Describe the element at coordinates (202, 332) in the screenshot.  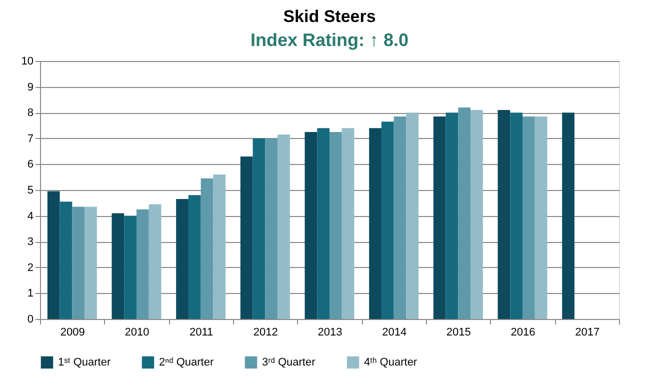
I see `x-tick-label: 2011` at that location.